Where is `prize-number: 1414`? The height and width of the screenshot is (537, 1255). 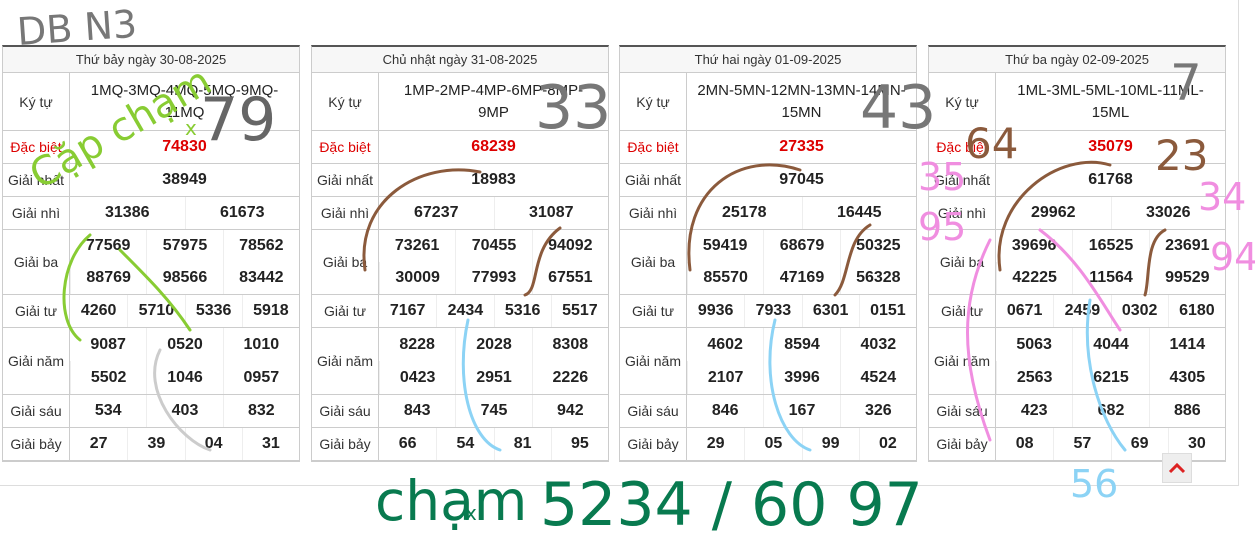 prize-number: 1414 is located at coordinates (1186, 344).